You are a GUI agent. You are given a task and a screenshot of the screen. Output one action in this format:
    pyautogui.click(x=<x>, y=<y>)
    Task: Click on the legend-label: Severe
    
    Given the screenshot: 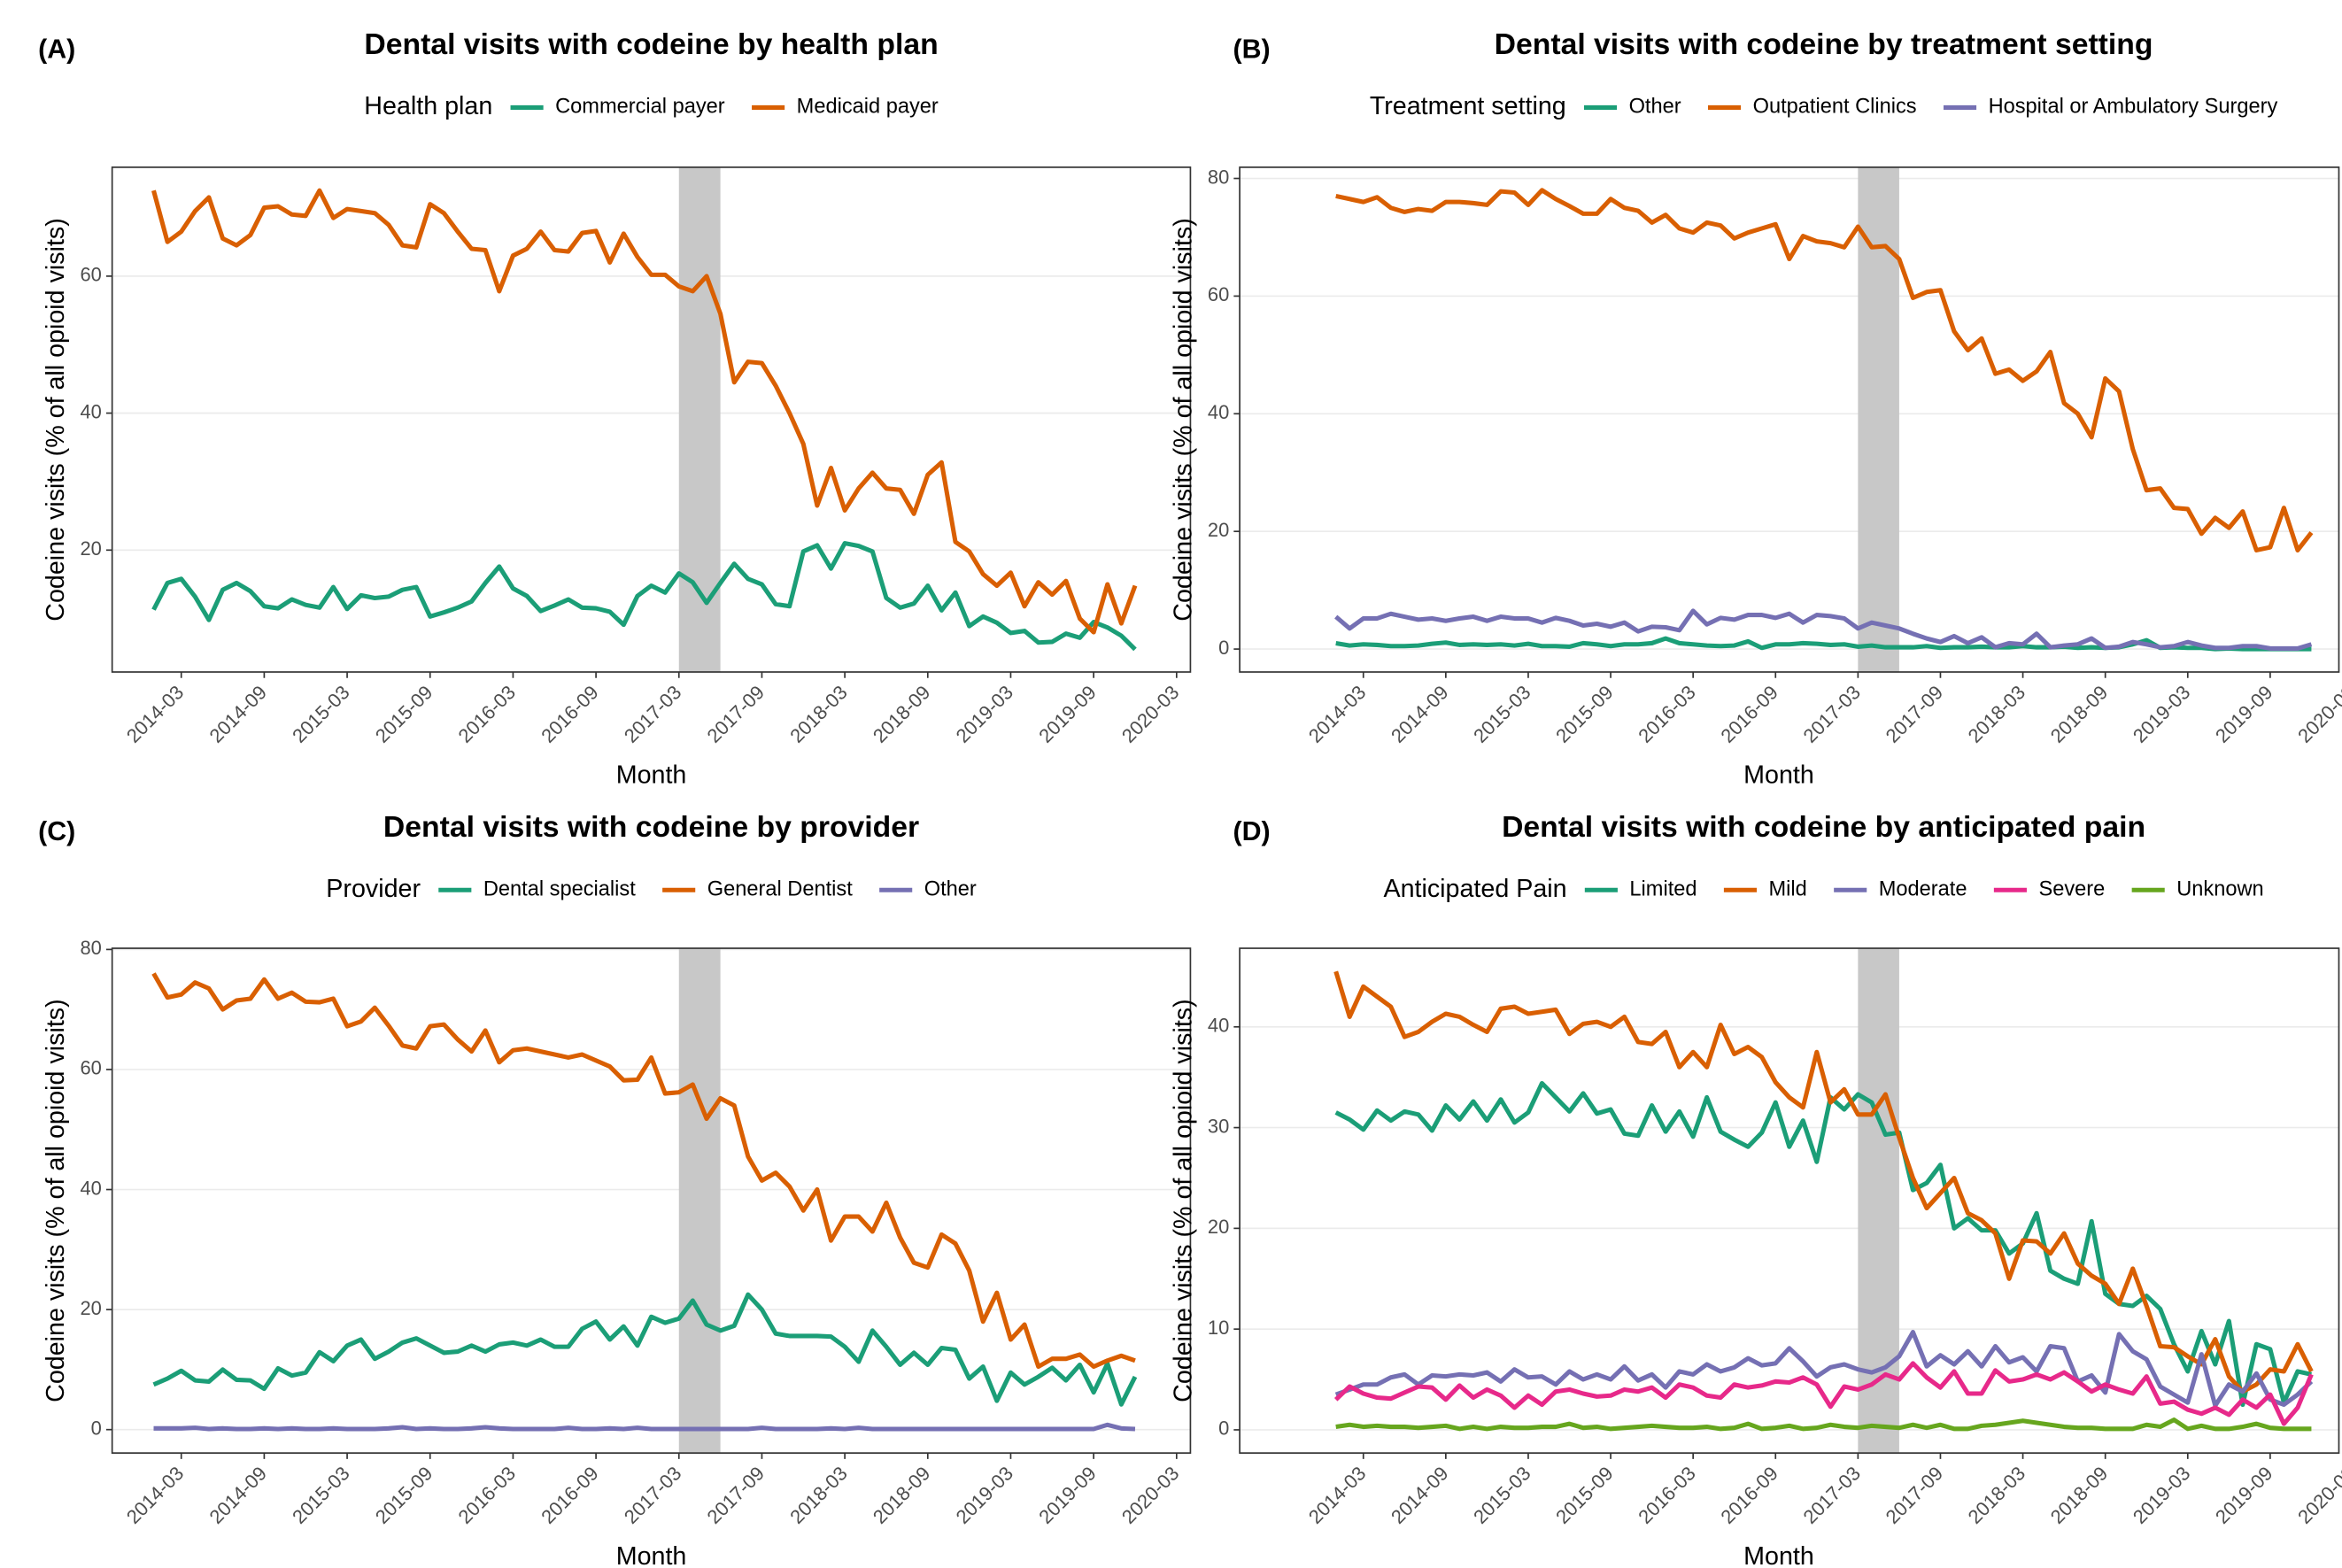 What is the action you would take?
    pyautogui.click(x=2071, y=888)
    